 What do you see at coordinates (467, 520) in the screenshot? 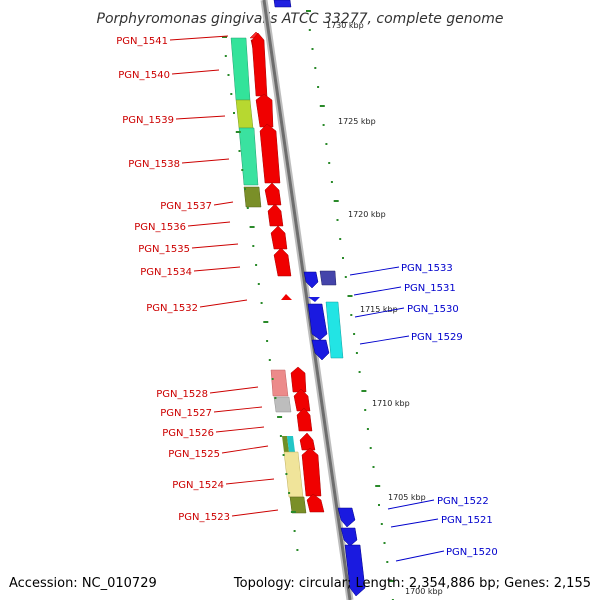
I see `gene-label: PGN_1521` at bounding box center [467, 520].